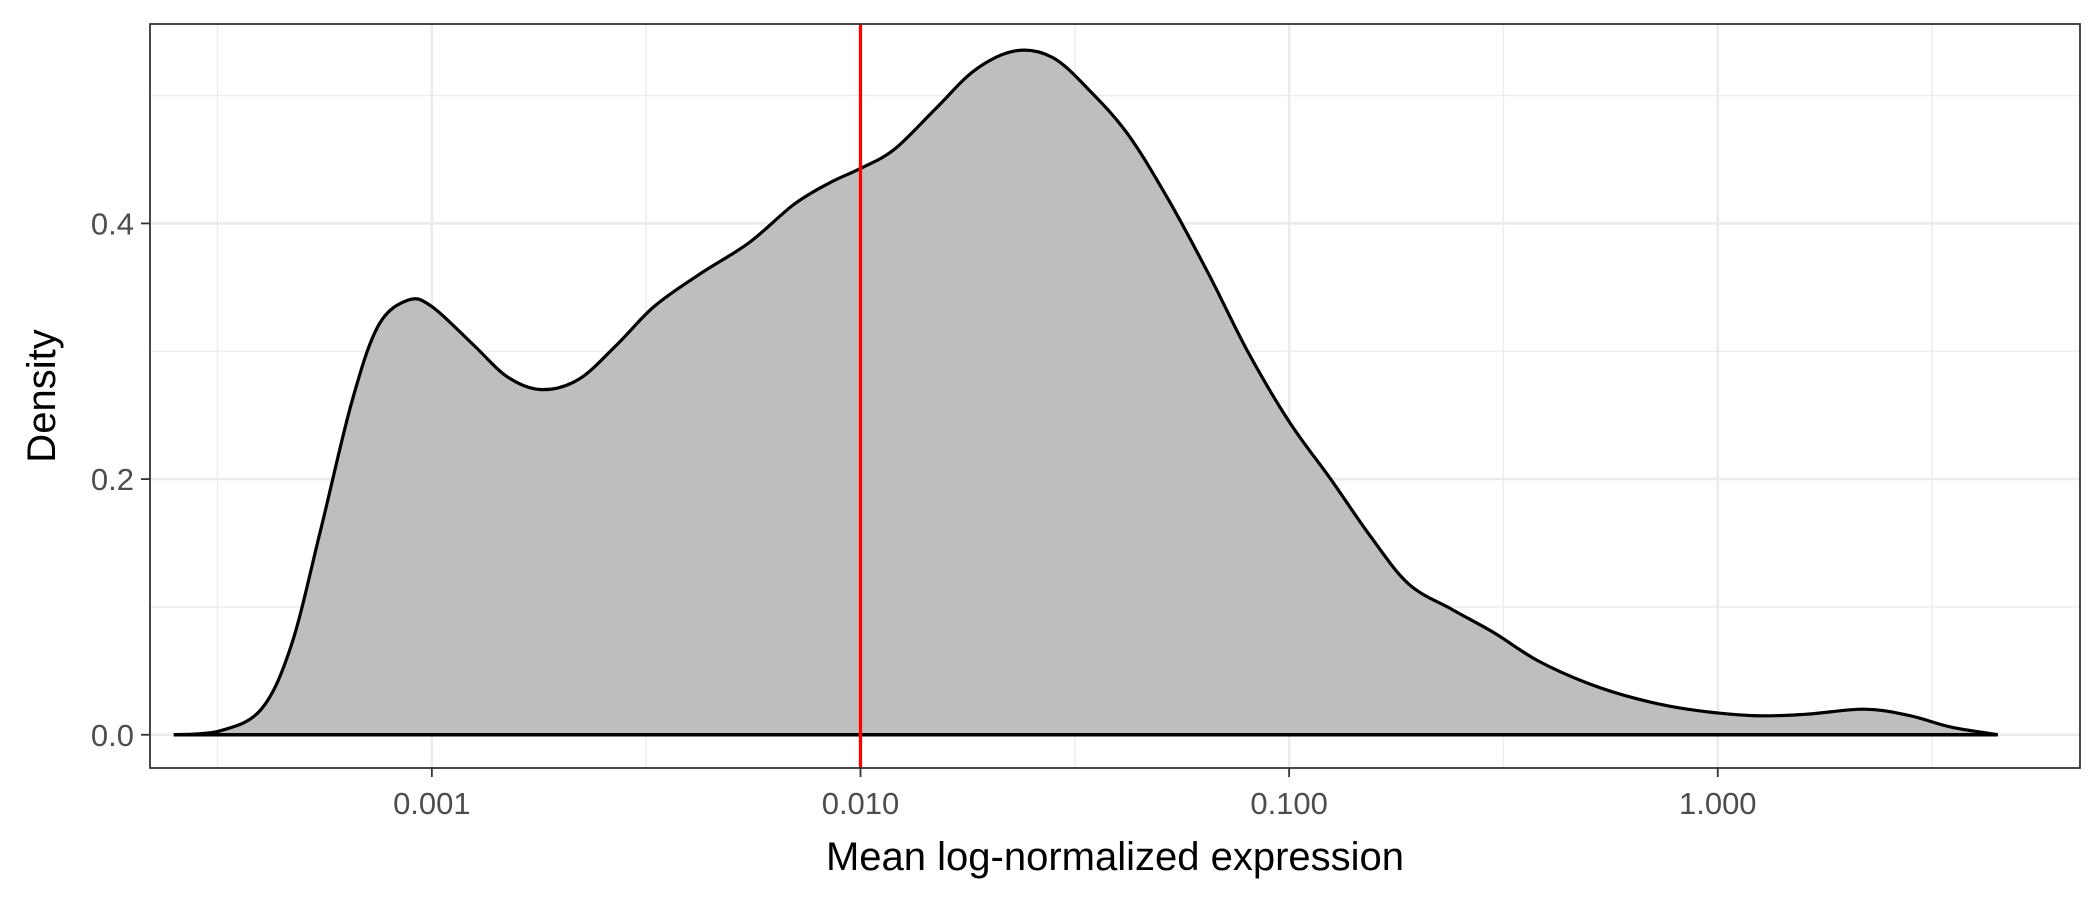 The width and height of the screenshot is (2100, 900). What do you see at coordinates (112, 479) in the screenshot?
I see `y-tick-label: 0.2` at bounding box center [112, 479].